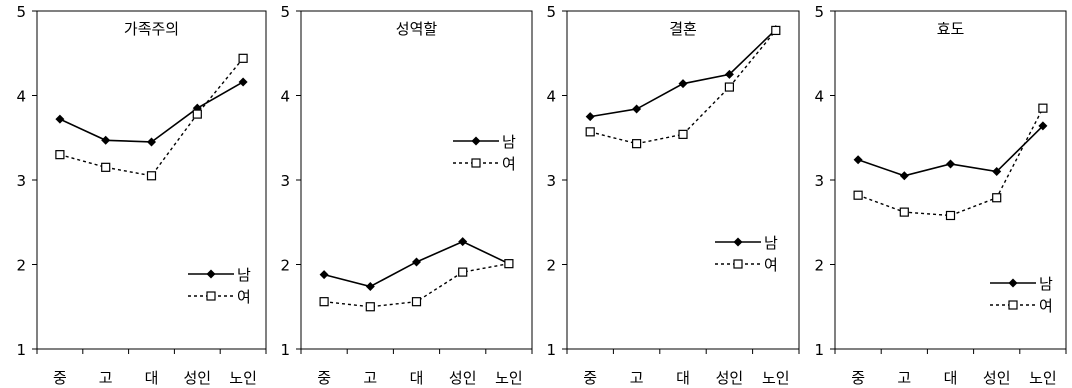  Describe the element at coordinates (151, 29) in the screenshot. I see `chart-title: 가족주의` at that location.